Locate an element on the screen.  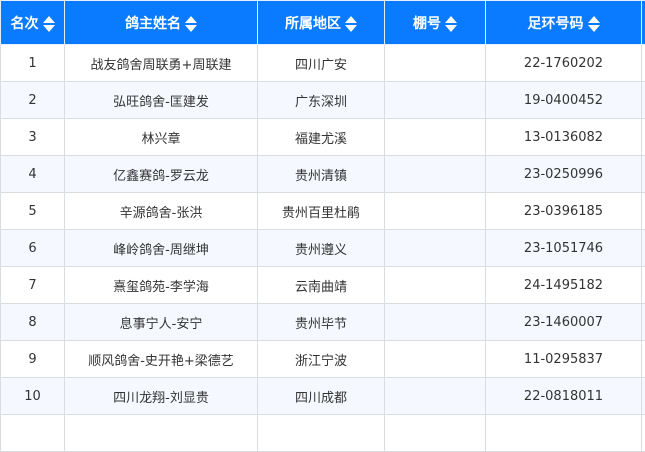
cell-rank: 5 is located at coordinates (33, 211).